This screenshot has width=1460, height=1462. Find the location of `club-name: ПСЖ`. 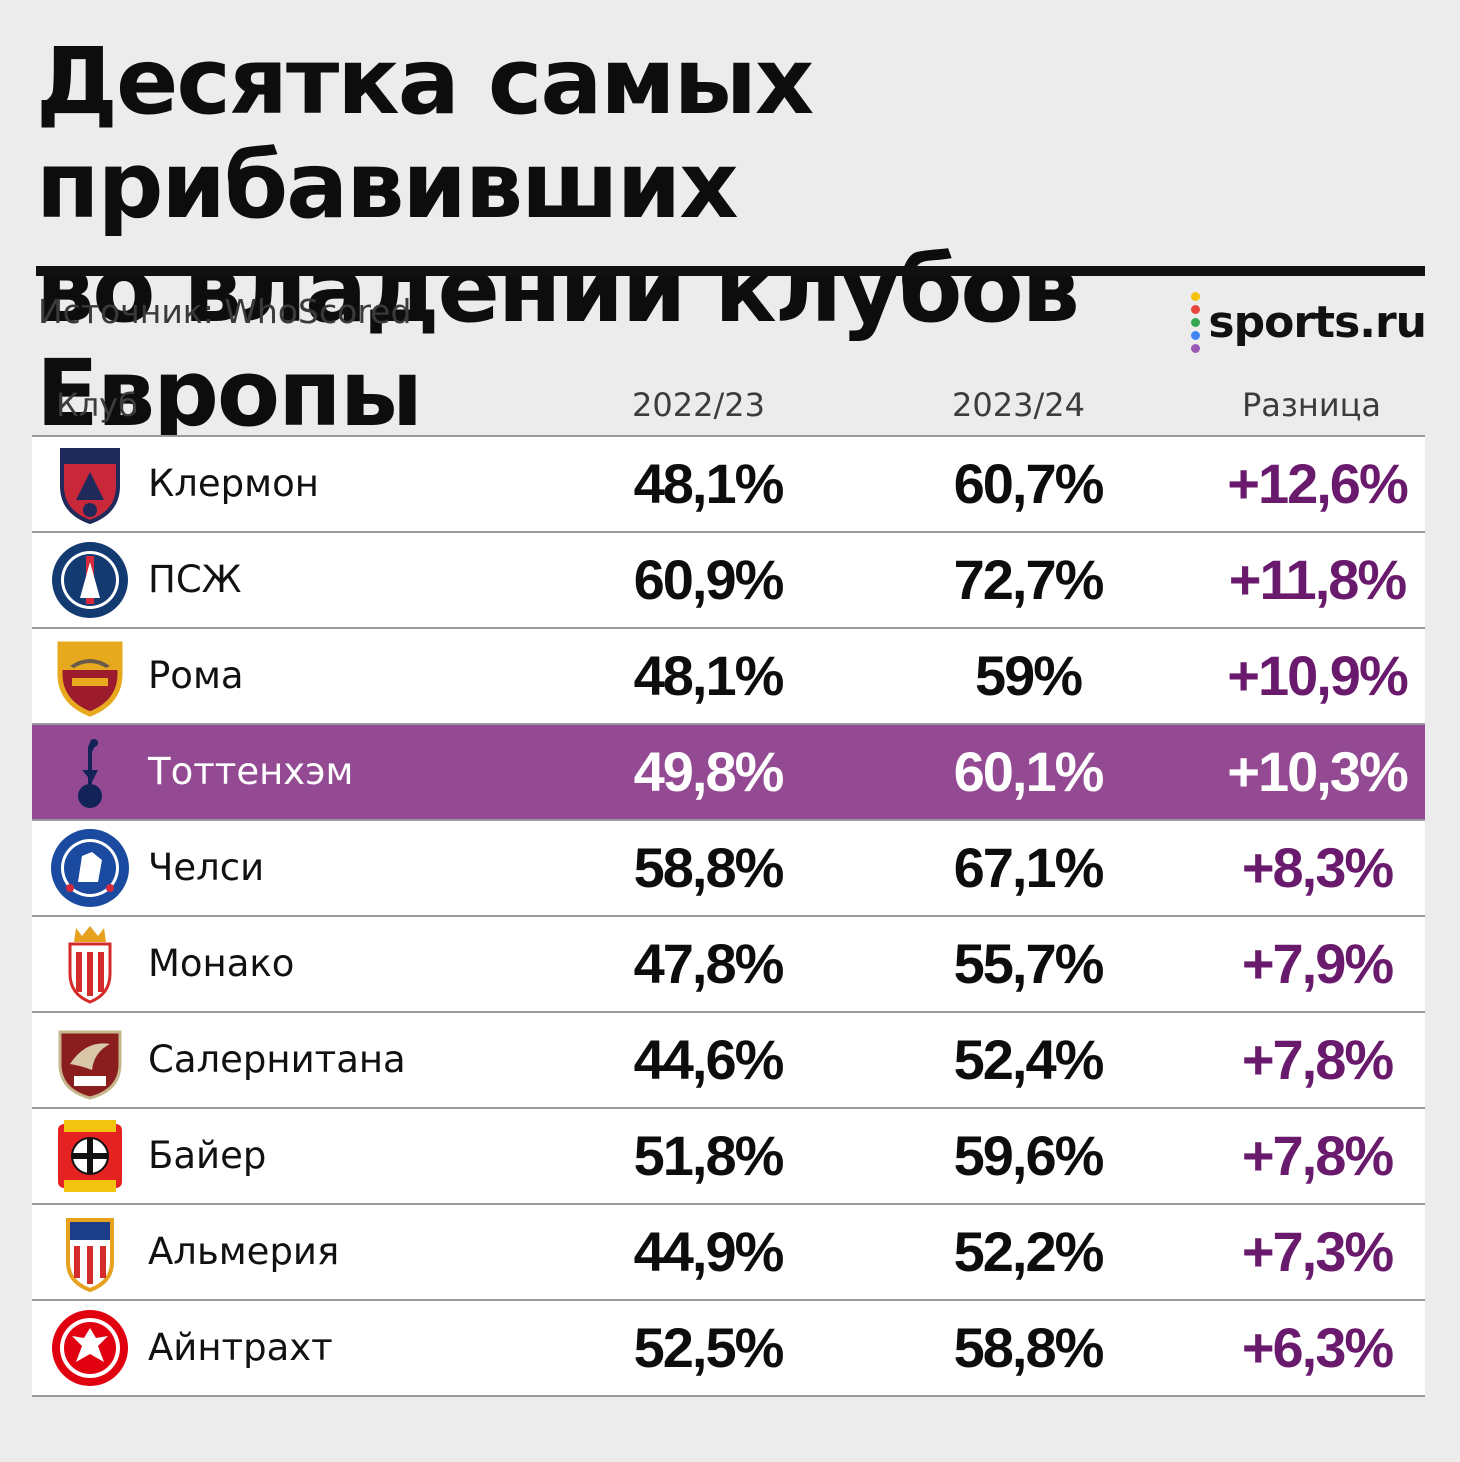

club-name: ПСЖ is located at coordinates (195, 579).